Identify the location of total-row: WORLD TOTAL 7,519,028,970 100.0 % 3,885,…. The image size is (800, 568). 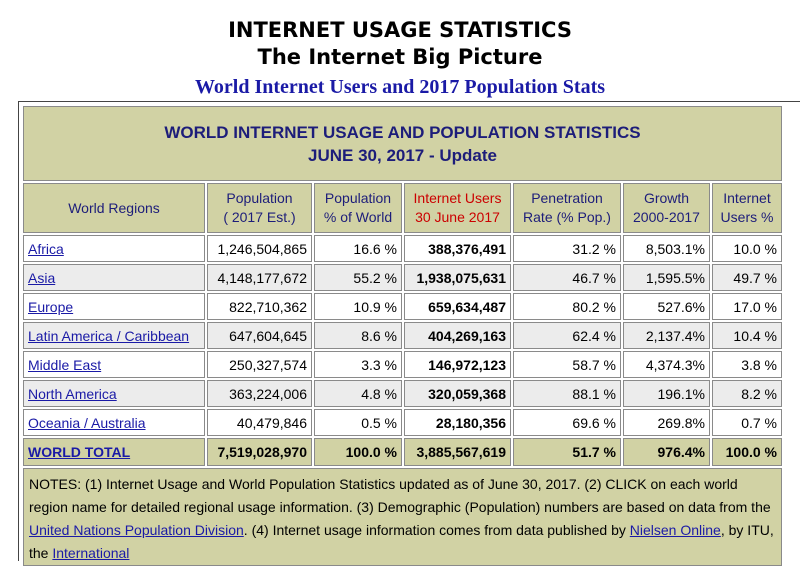
(402, 452).